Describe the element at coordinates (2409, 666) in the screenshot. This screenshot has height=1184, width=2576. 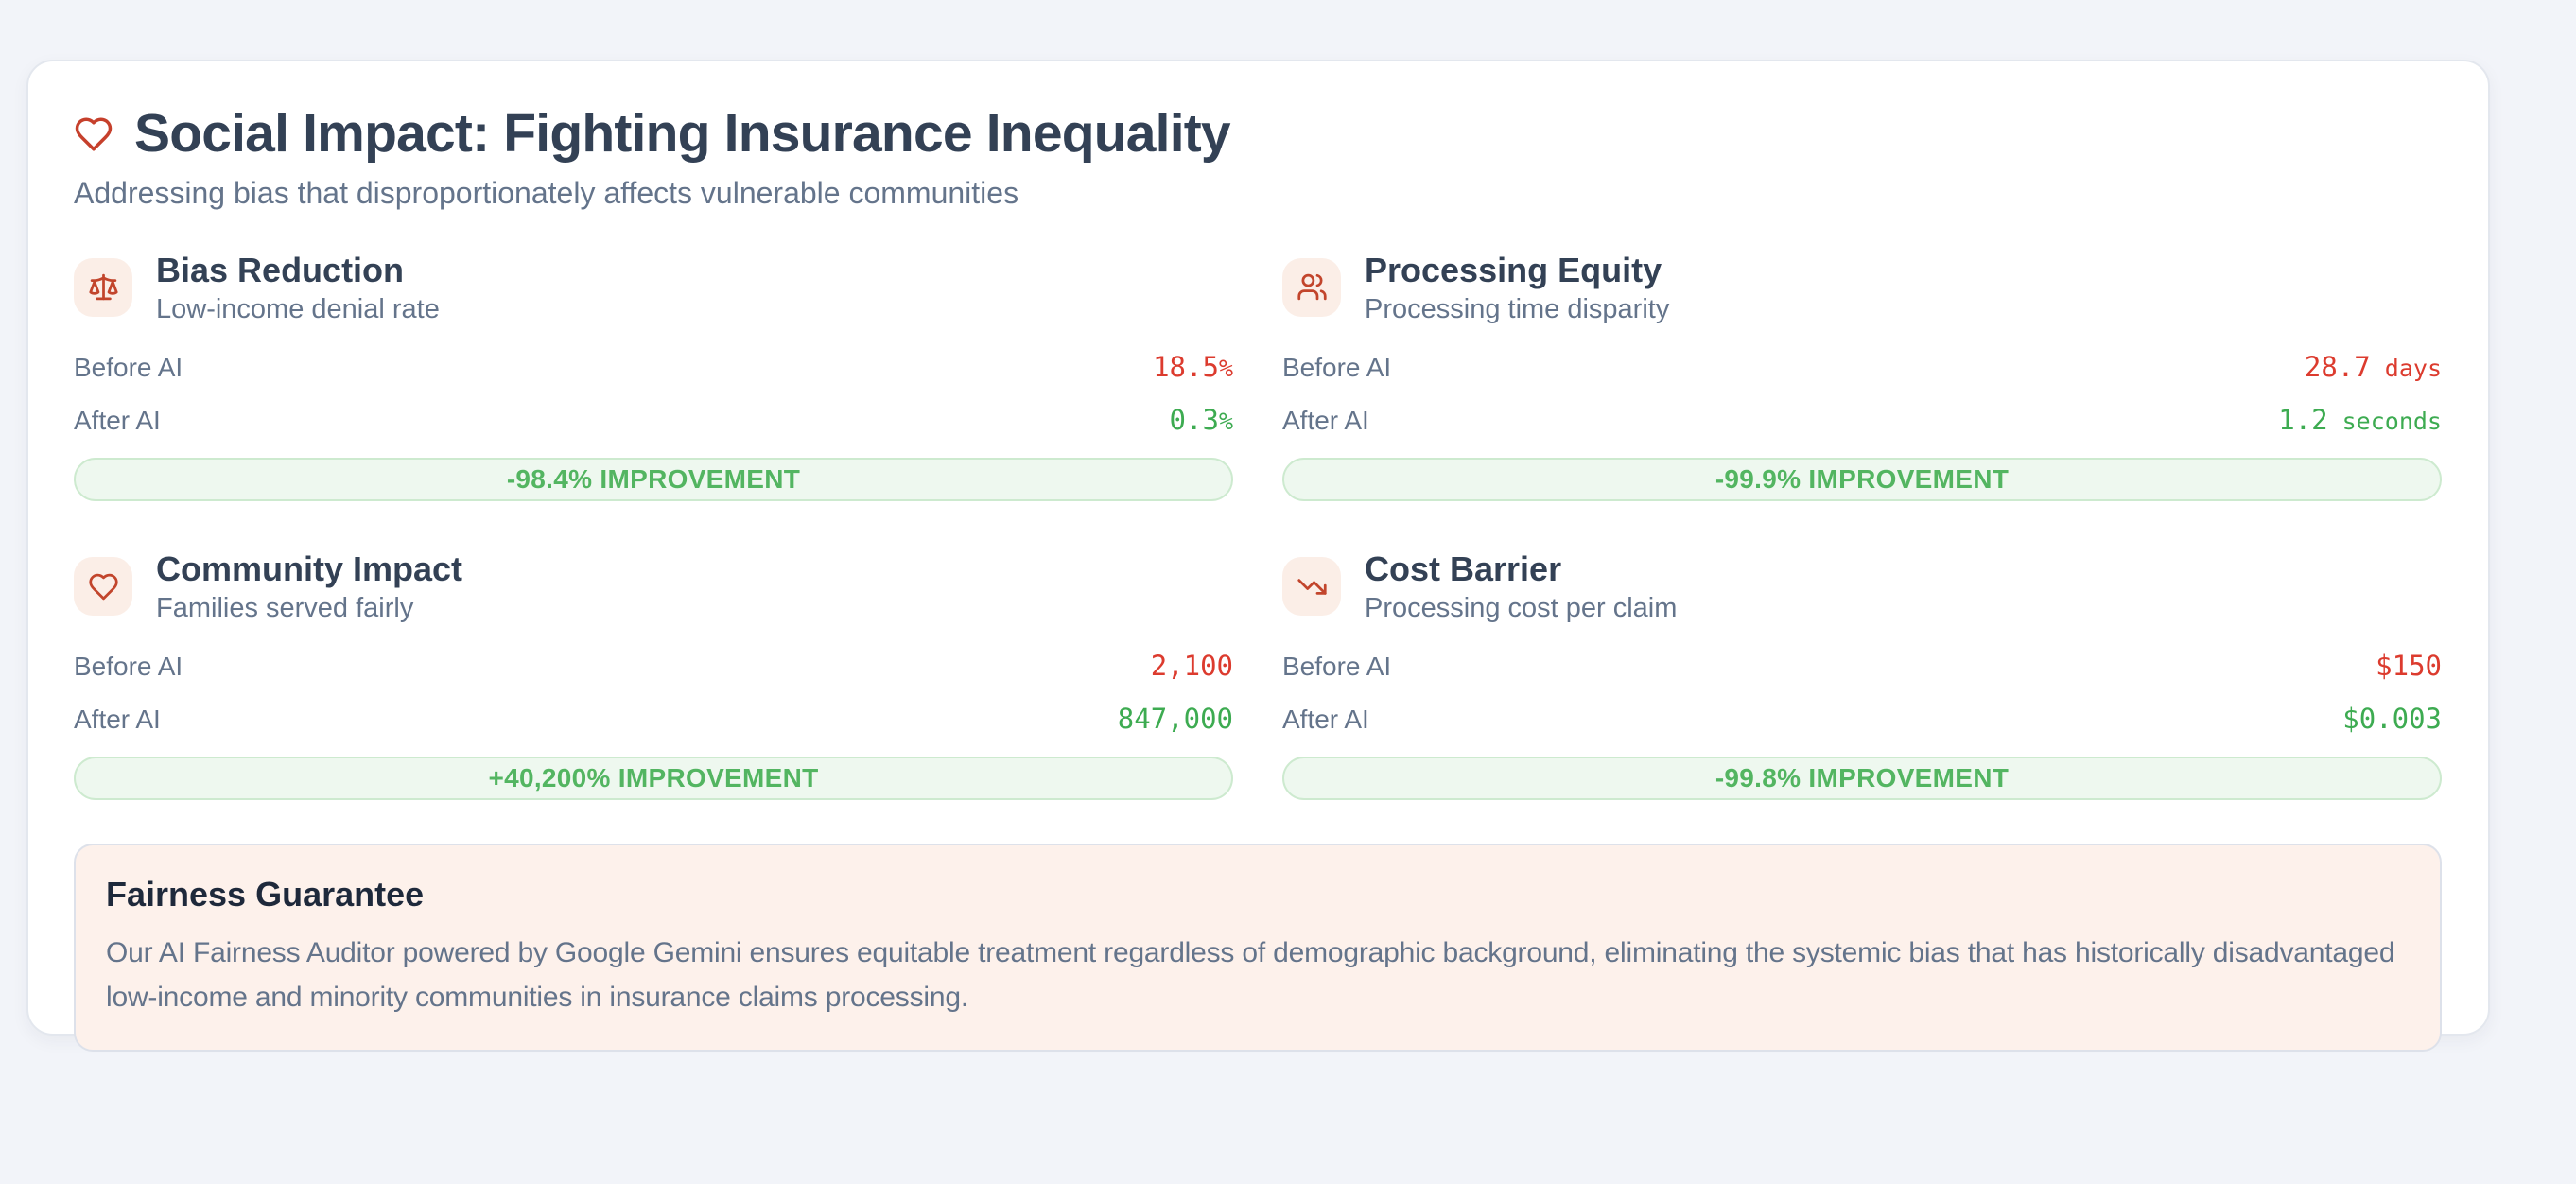
I see `before-value: $150` at that location.